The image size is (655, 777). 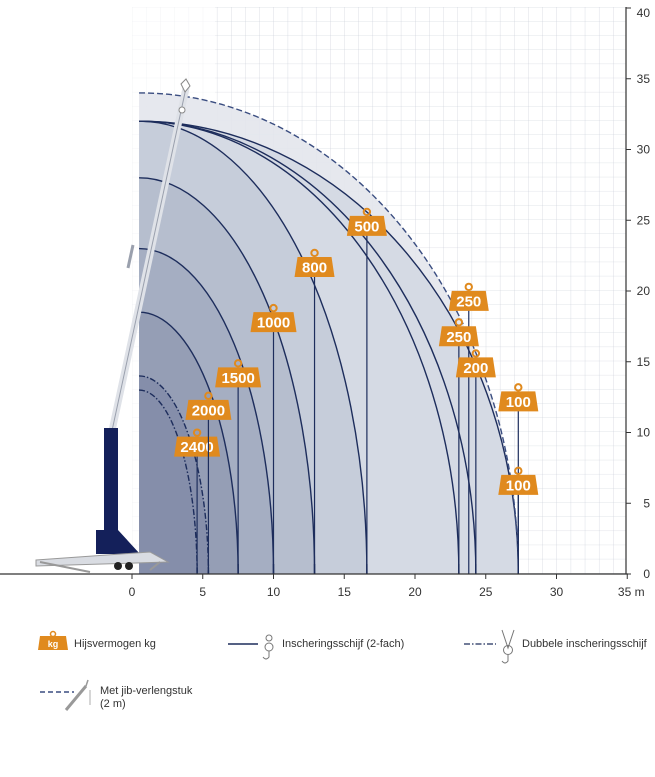 I want to click on weight-tag-label-9: 100, so click(x=518, y=402).